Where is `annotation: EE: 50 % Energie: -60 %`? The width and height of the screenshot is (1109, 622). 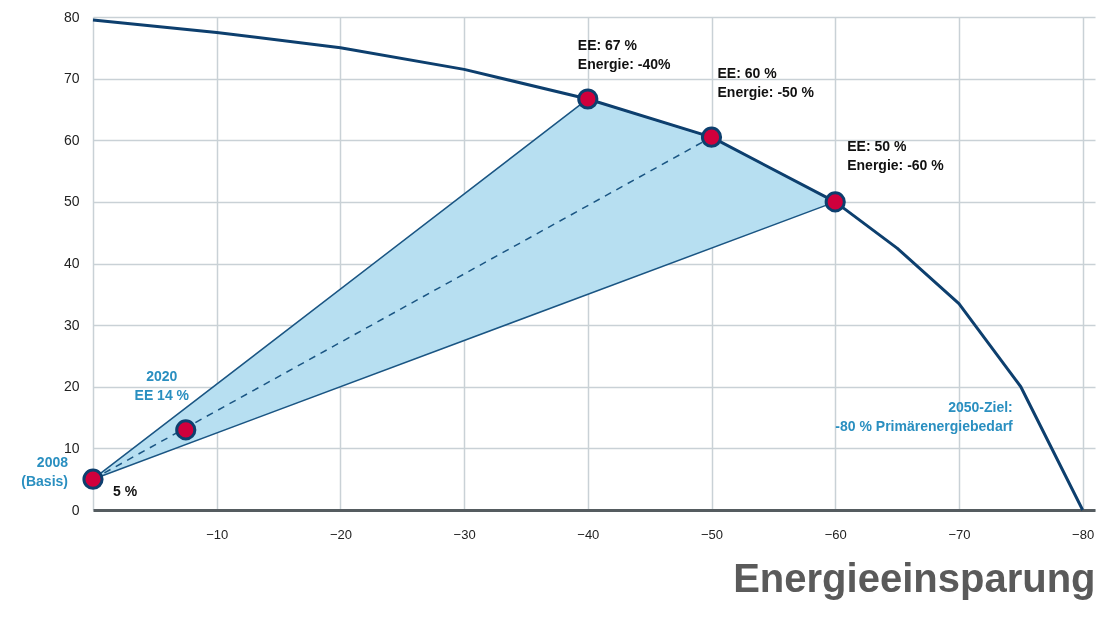
annotation: EE: 50 % Energie: -60 % is located at coordinates (896, 155).